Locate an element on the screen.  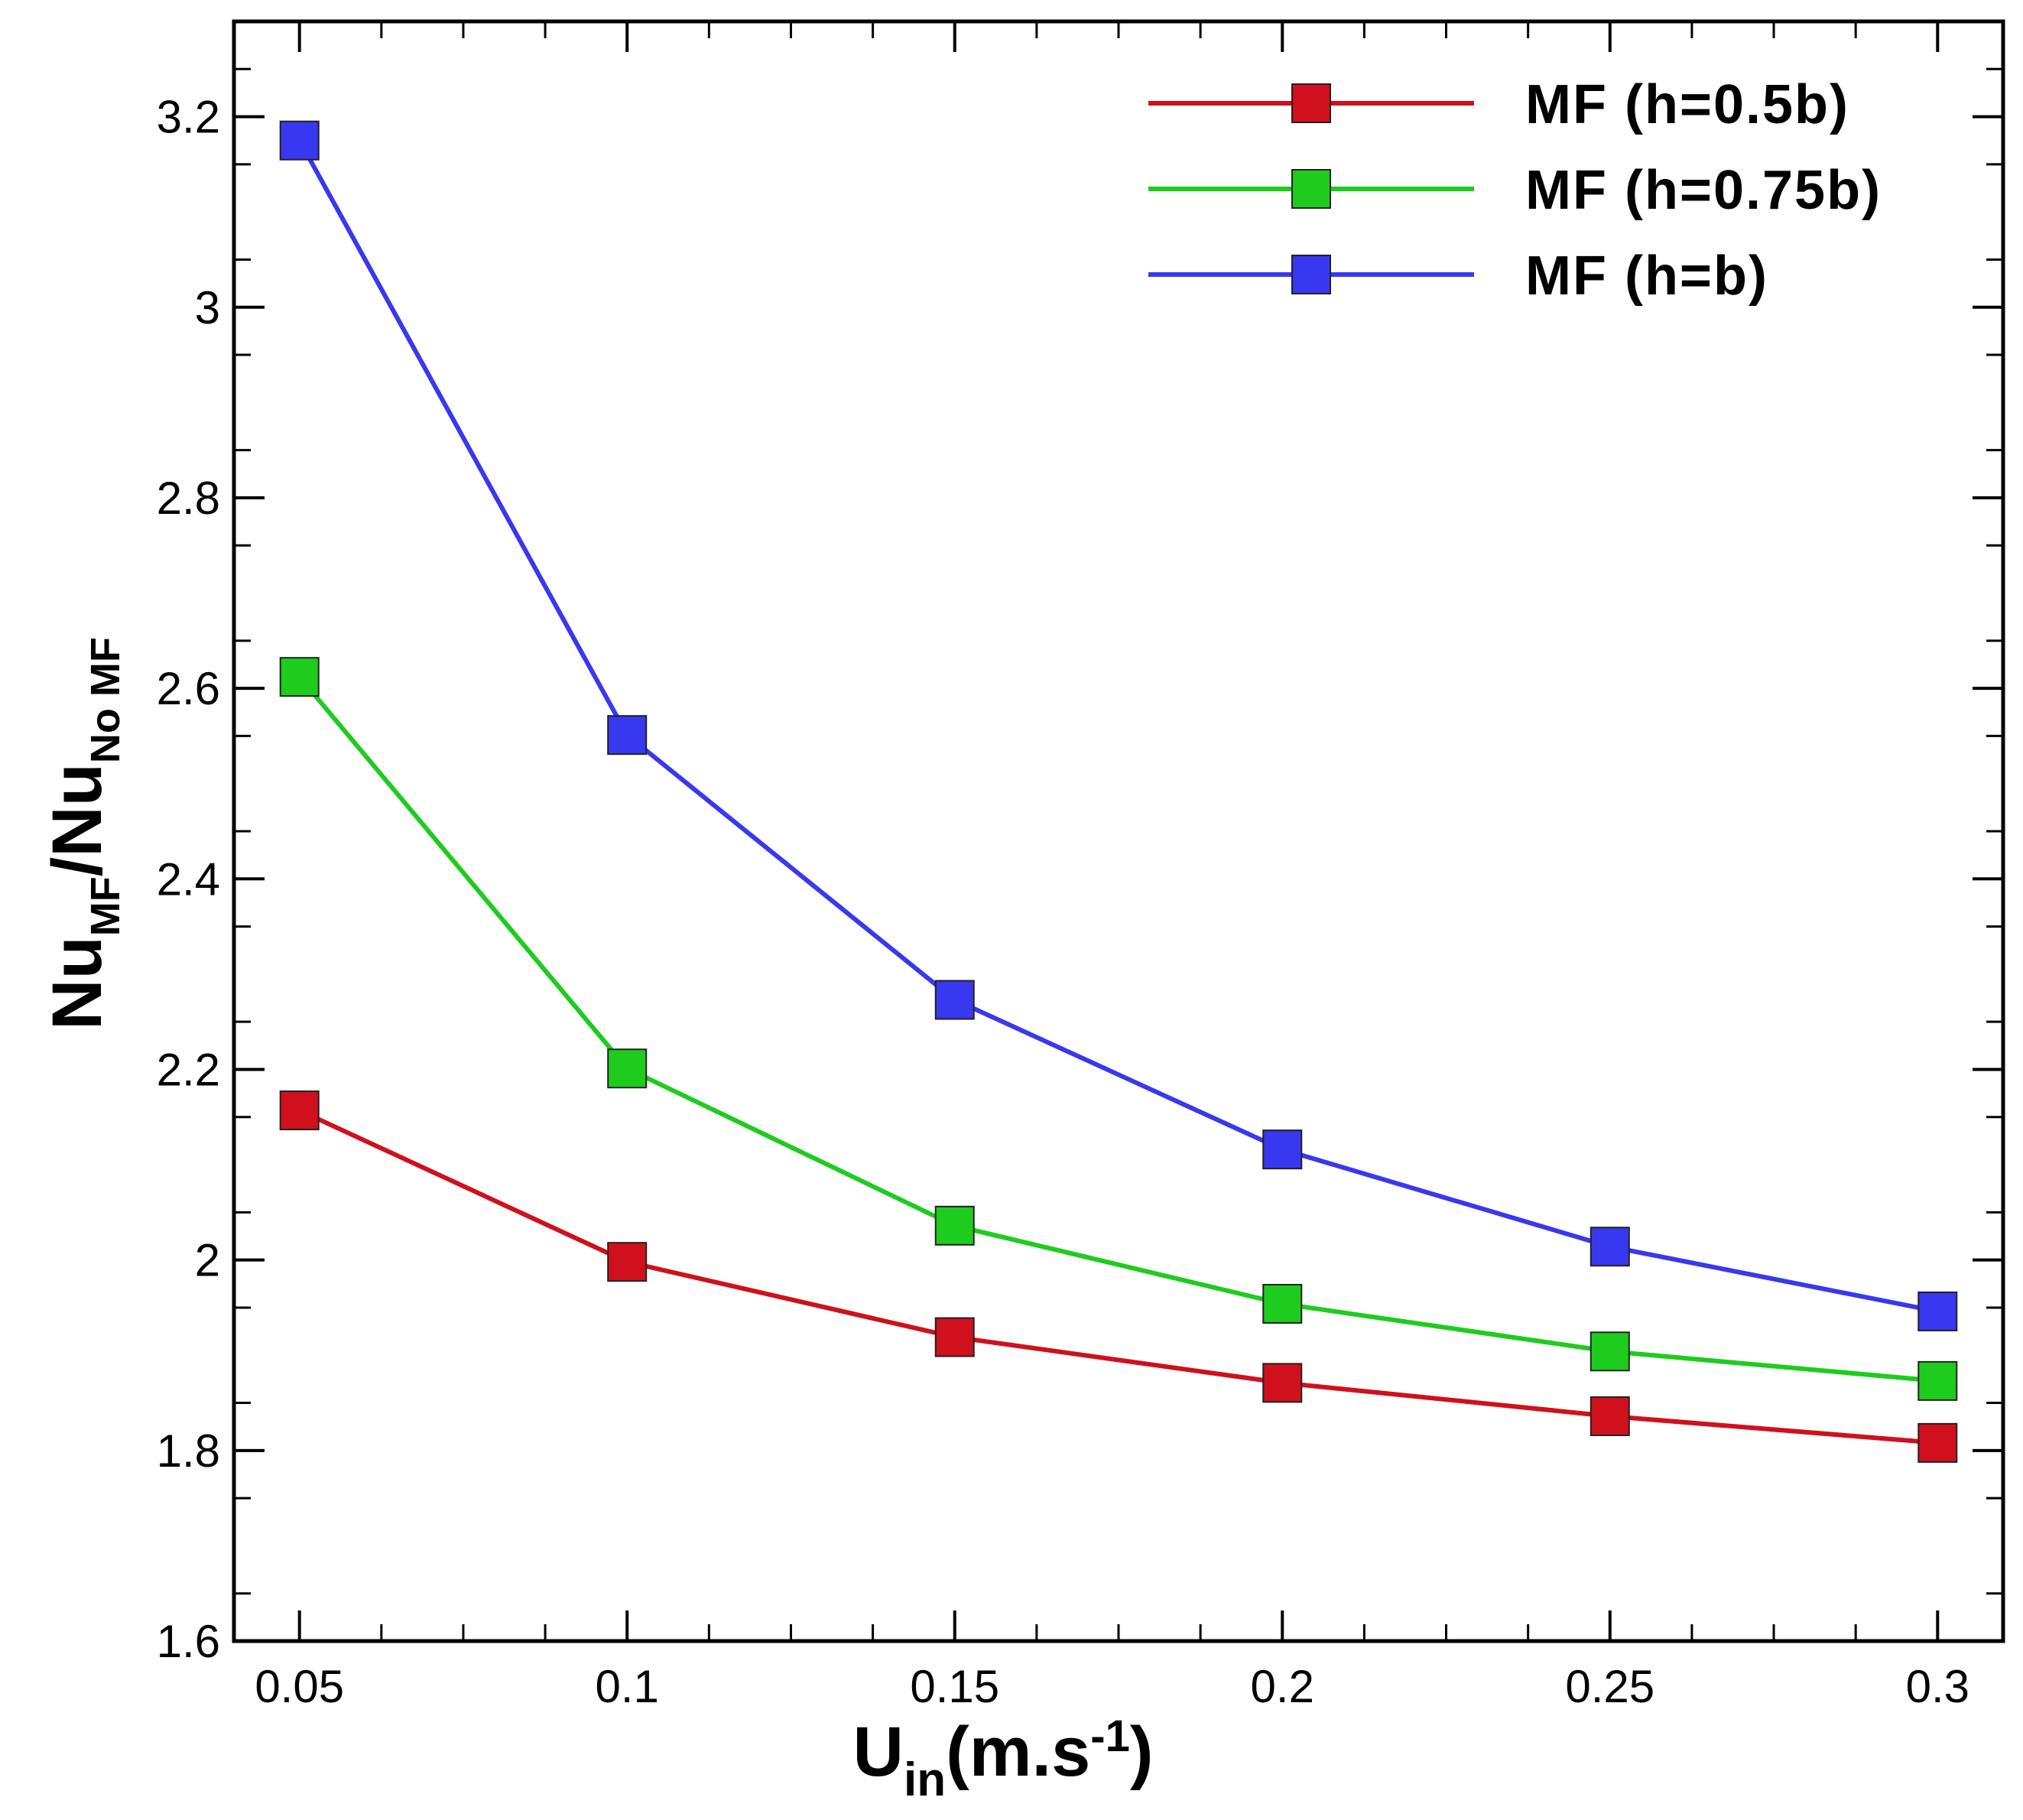
legend-item: MF (h=0.75b) is located at coordinates (1515, 190).